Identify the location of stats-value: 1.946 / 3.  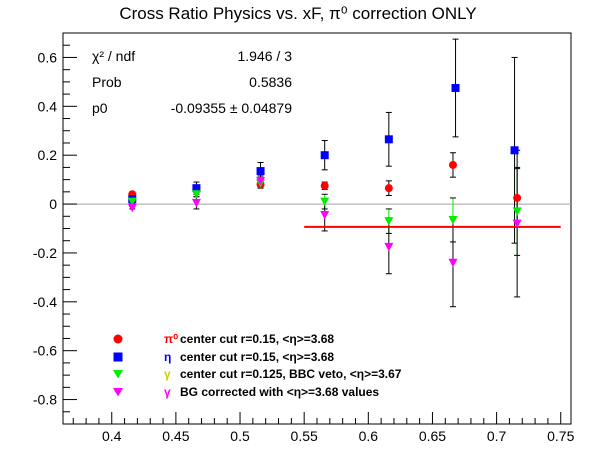
(265, 56).